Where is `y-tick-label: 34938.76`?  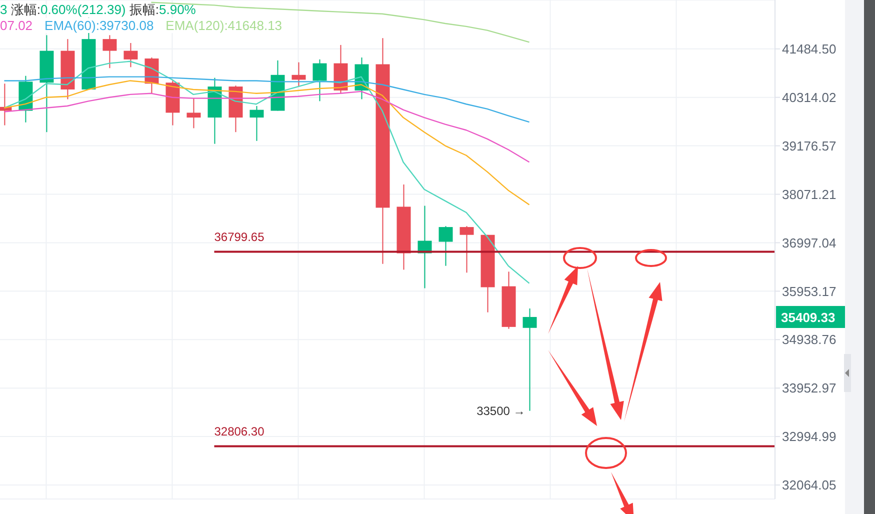
y-tick-label: 34938.76 is located at coordinates (809, 340).